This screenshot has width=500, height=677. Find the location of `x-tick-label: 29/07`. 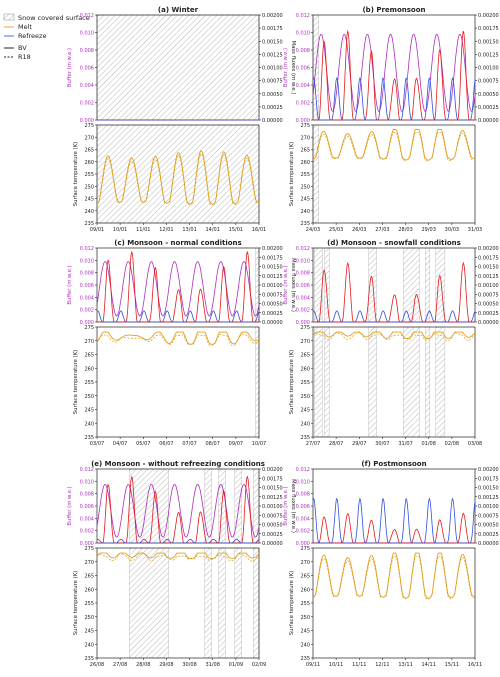

x-tick-label: 29/07 is located at coordinates (359, 444).